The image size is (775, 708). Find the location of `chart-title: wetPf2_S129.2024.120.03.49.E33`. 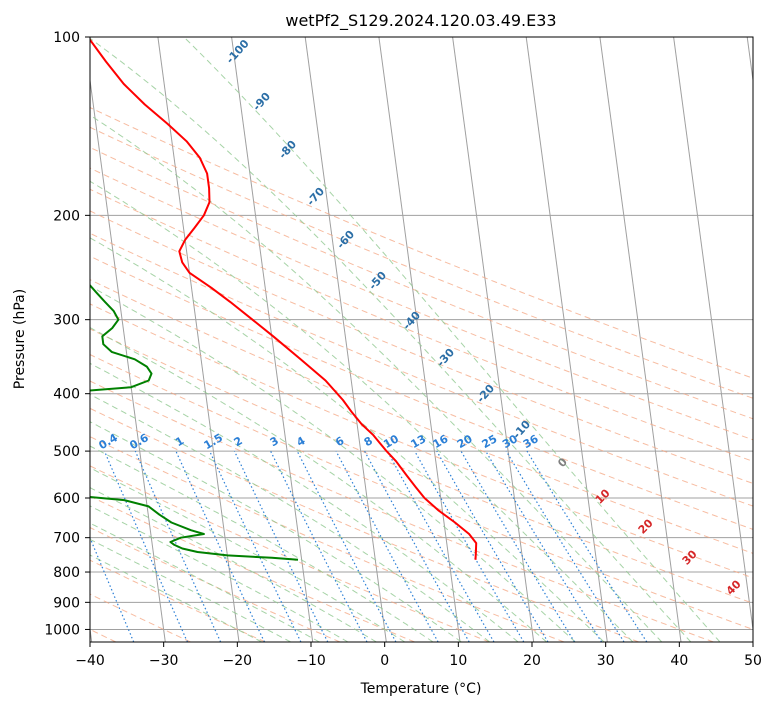

chart-title: wetPf2_S129.2024.120.03.49.E33 is located at coordinates (420, 21).